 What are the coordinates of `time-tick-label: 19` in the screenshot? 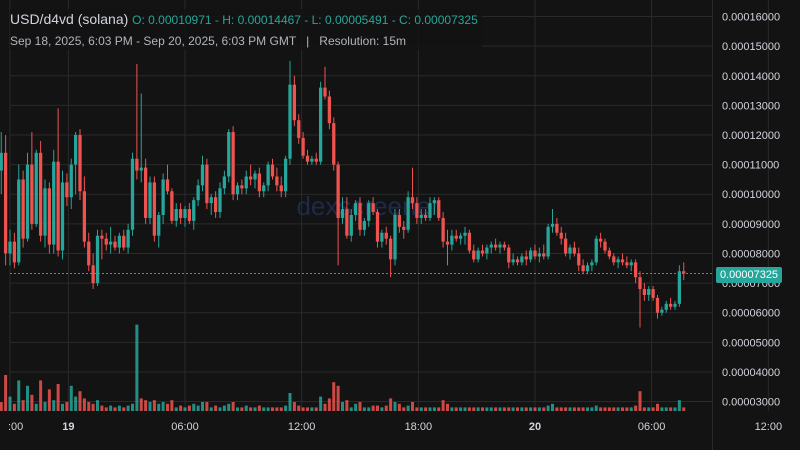 It's located at (68, 427).